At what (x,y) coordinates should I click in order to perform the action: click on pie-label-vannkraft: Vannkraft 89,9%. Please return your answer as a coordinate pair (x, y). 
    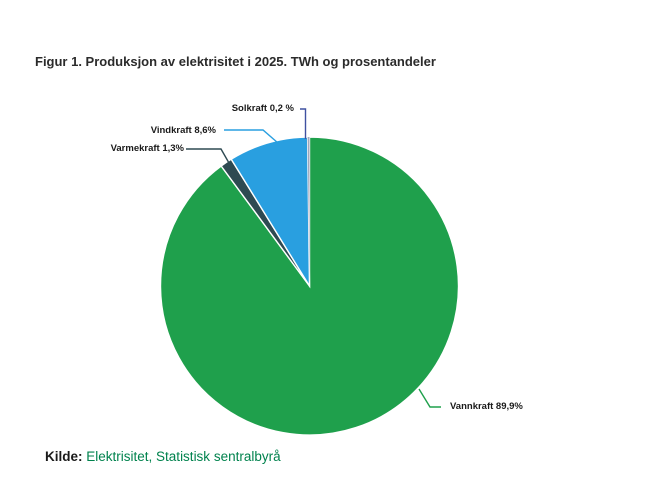
    Looking at the image, I should click on (486, 406).